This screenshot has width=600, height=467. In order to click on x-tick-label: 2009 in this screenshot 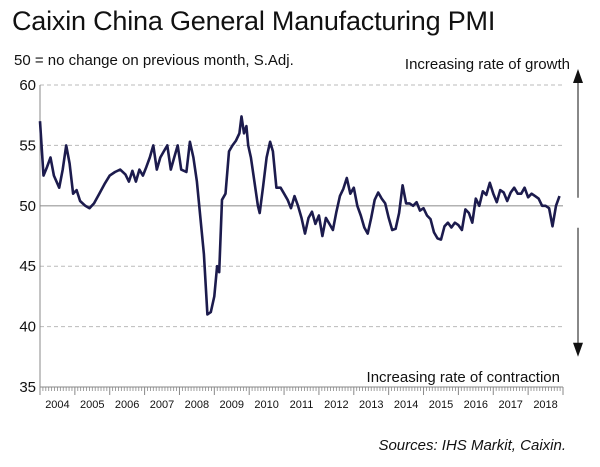, I will do `click(232, 405)`.